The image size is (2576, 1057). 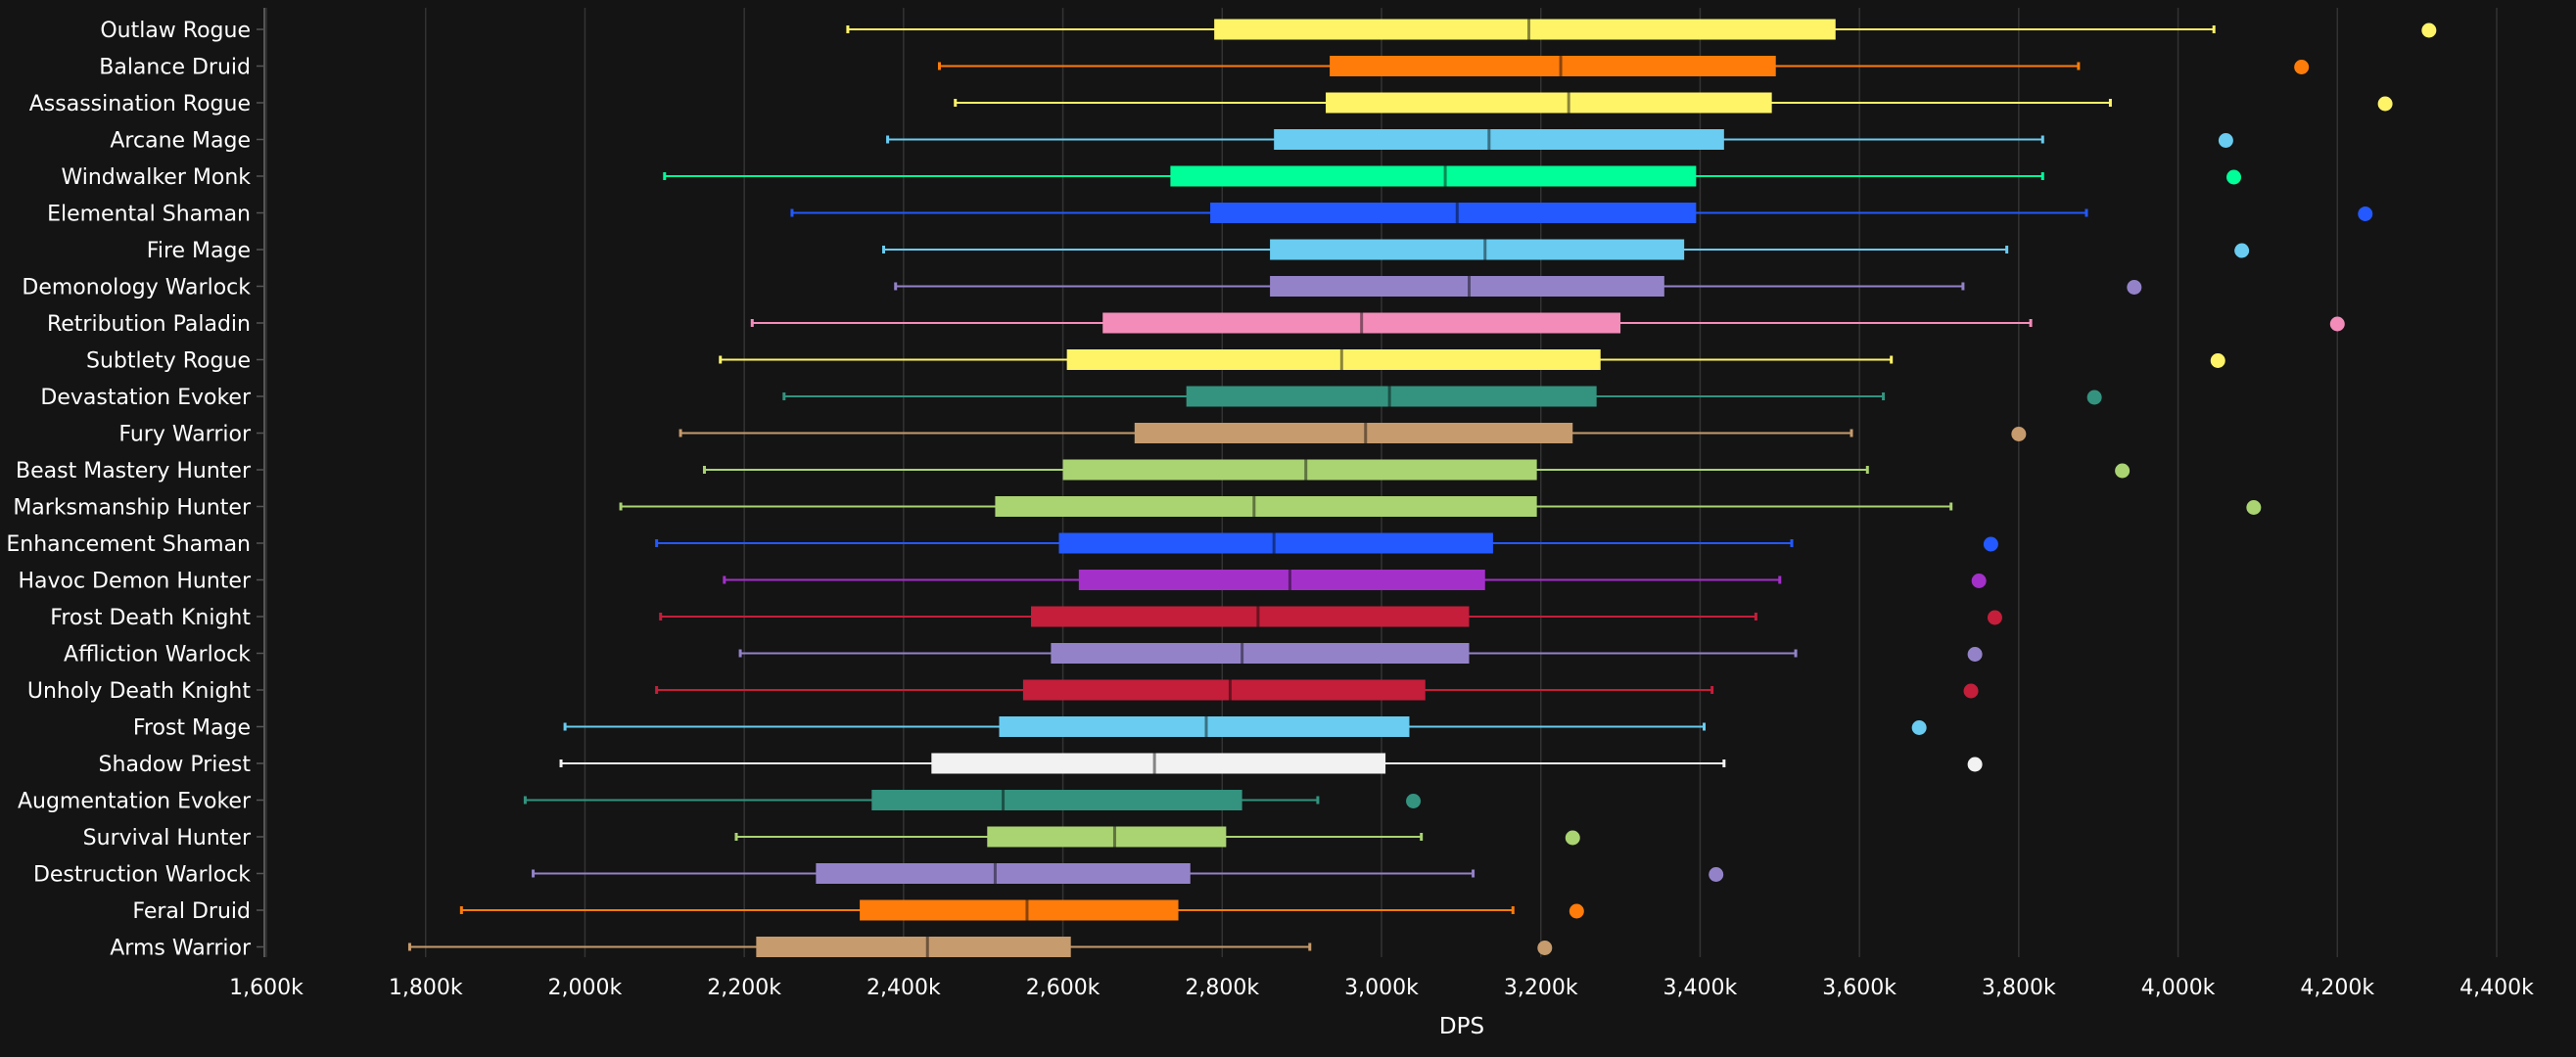 I want to click on spec-label: Retribution Paladin, so click(x=149, y=324).